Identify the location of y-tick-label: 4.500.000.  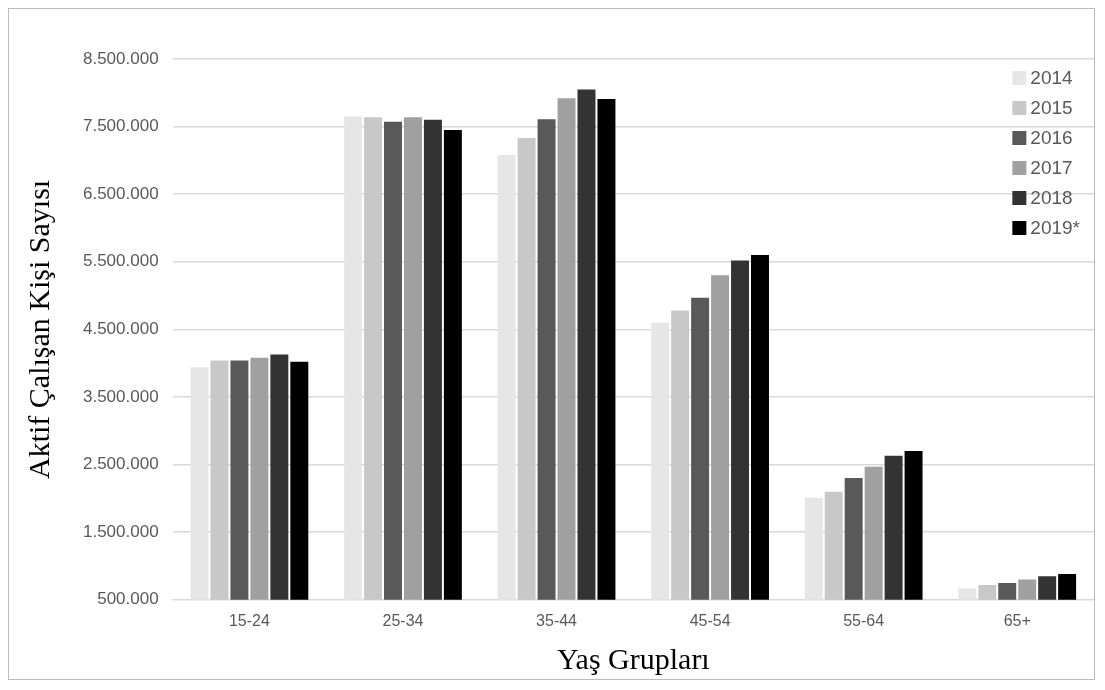
(120, 329).